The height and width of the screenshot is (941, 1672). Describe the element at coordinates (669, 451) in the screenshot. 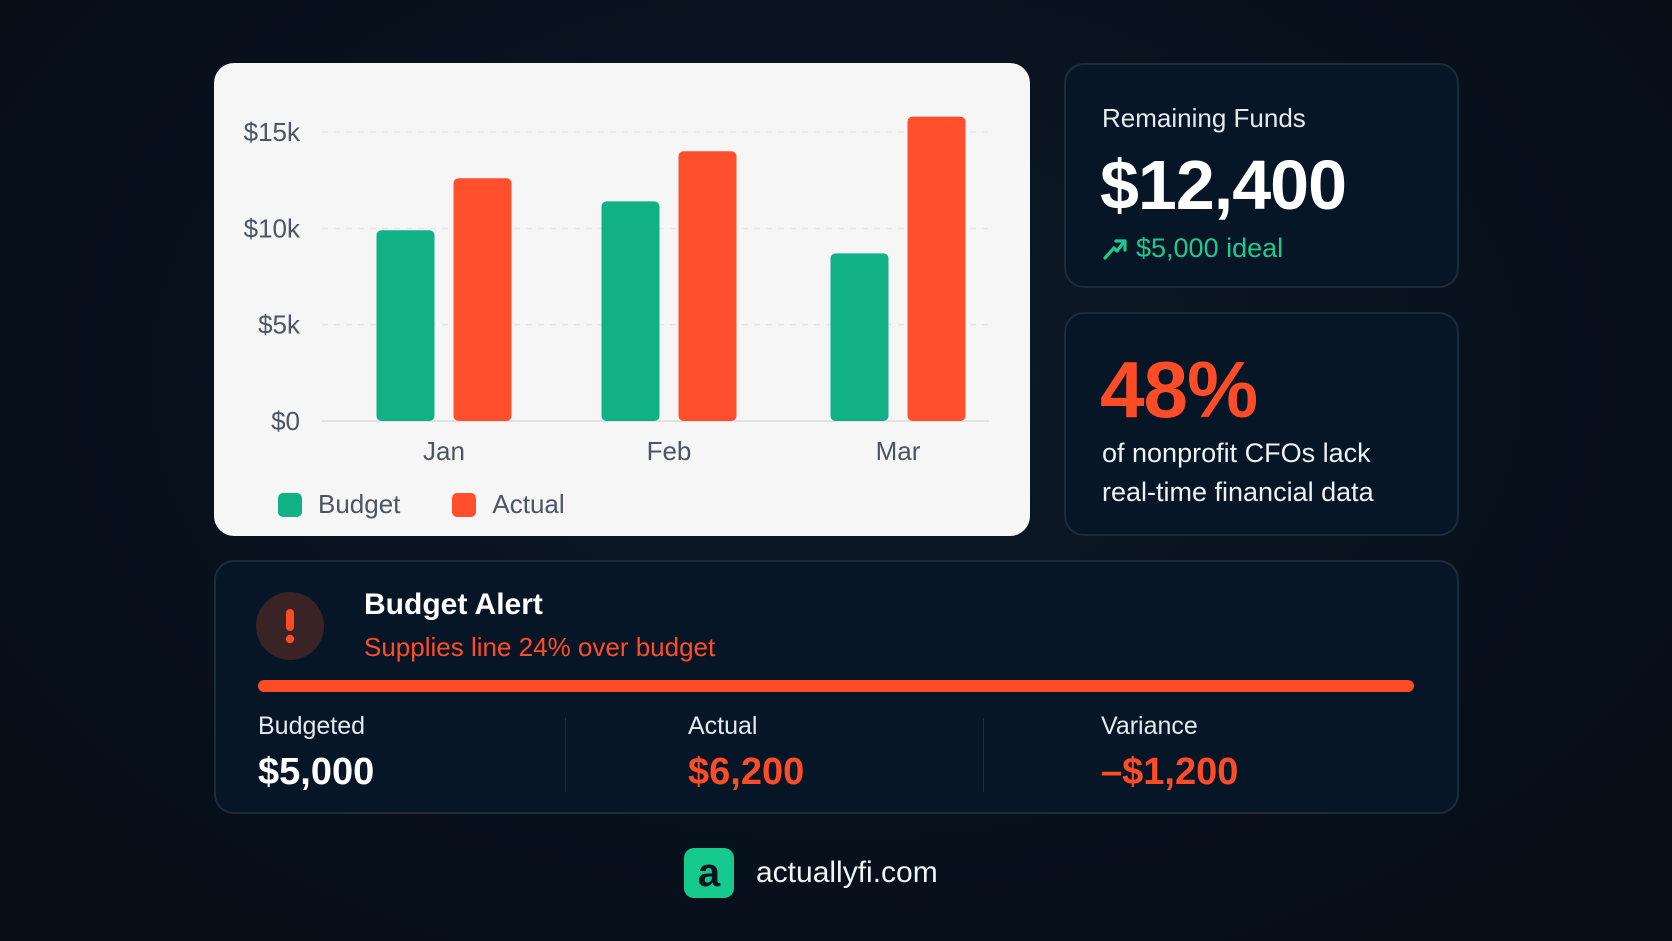

I see `x-tick-label: Feb` at that location.